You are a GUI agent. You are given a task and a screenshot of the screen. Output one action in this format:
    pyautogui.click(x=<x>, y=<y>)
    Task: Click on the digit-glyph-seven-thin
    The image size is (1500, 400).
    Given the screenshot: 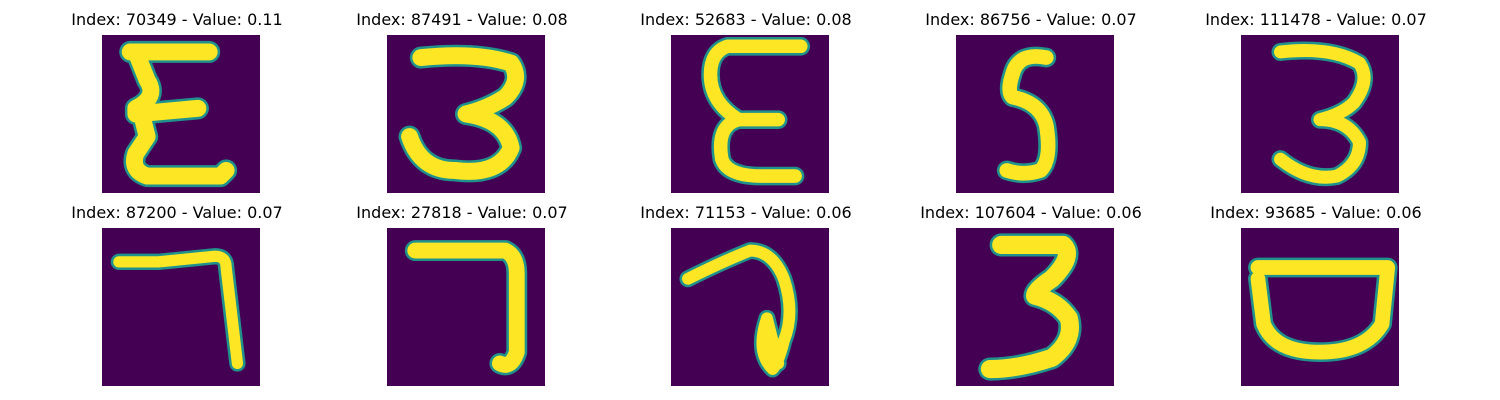 What is the action you would take?
    pyautogui.click(x=181, y=307)
    